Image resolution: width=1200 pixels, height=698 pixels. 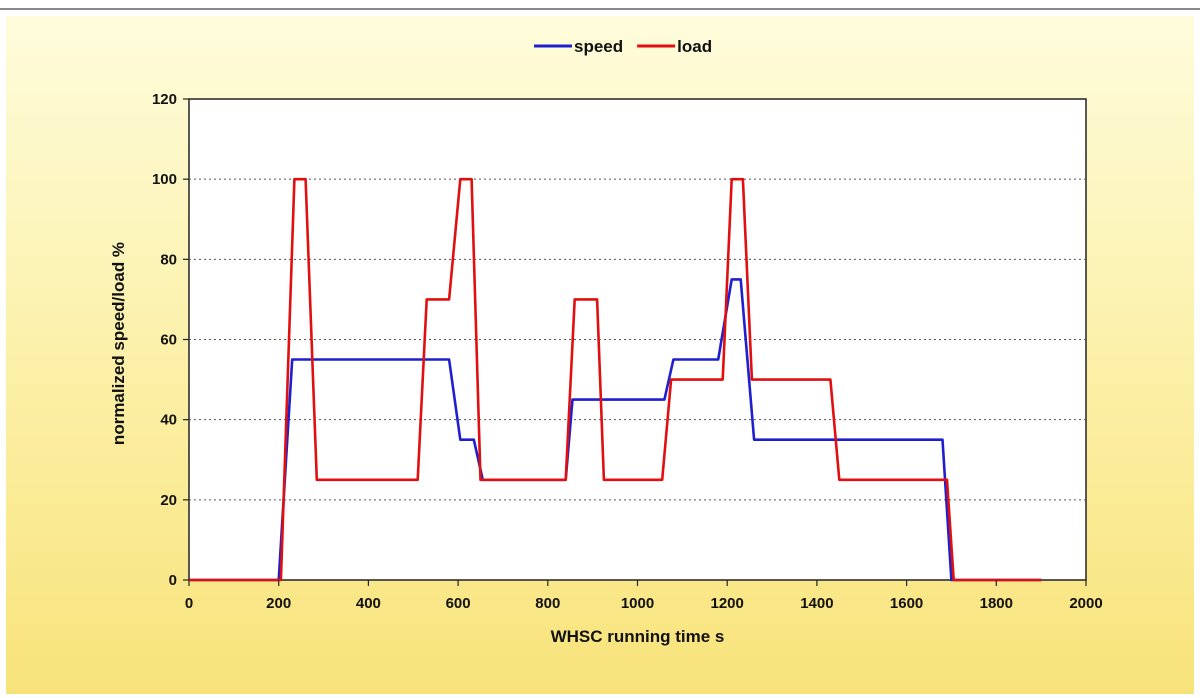 I want to click on x-axis-ticks: 0 200 400 600 800 1000 1200 1400 1600 1800 2000, so click(x=644, y=596).